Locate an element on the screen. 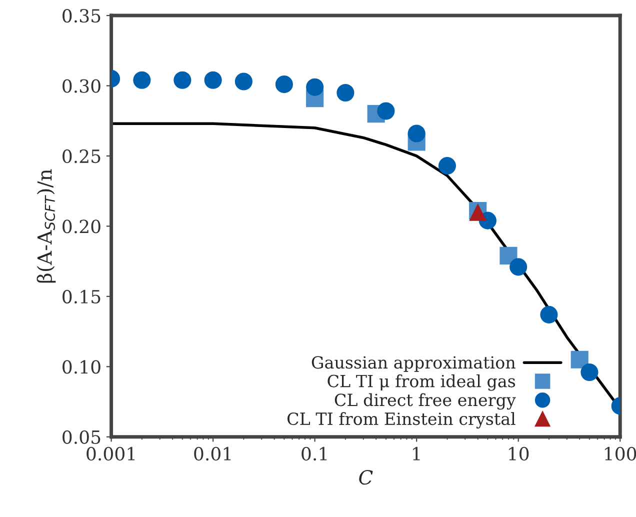 The image size is (636, 517). y-tick-label: 0.25 is located at coordinates (81, 156).